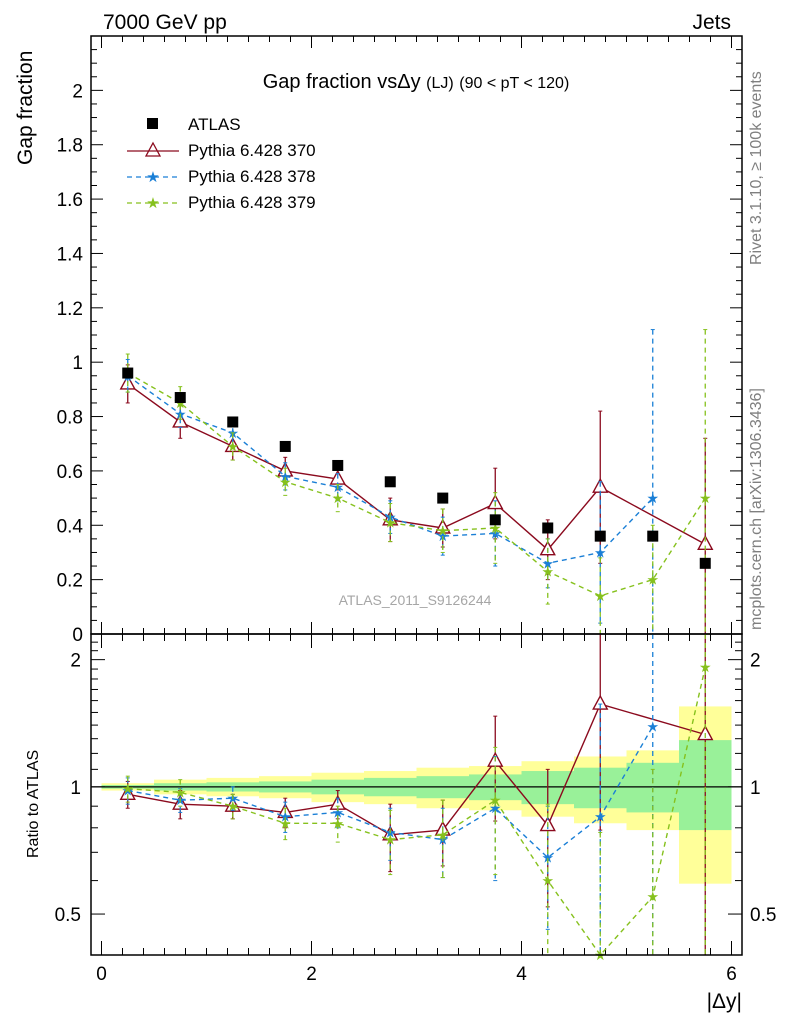  I want to click on x-tick-label: 0, so click(101, 974).